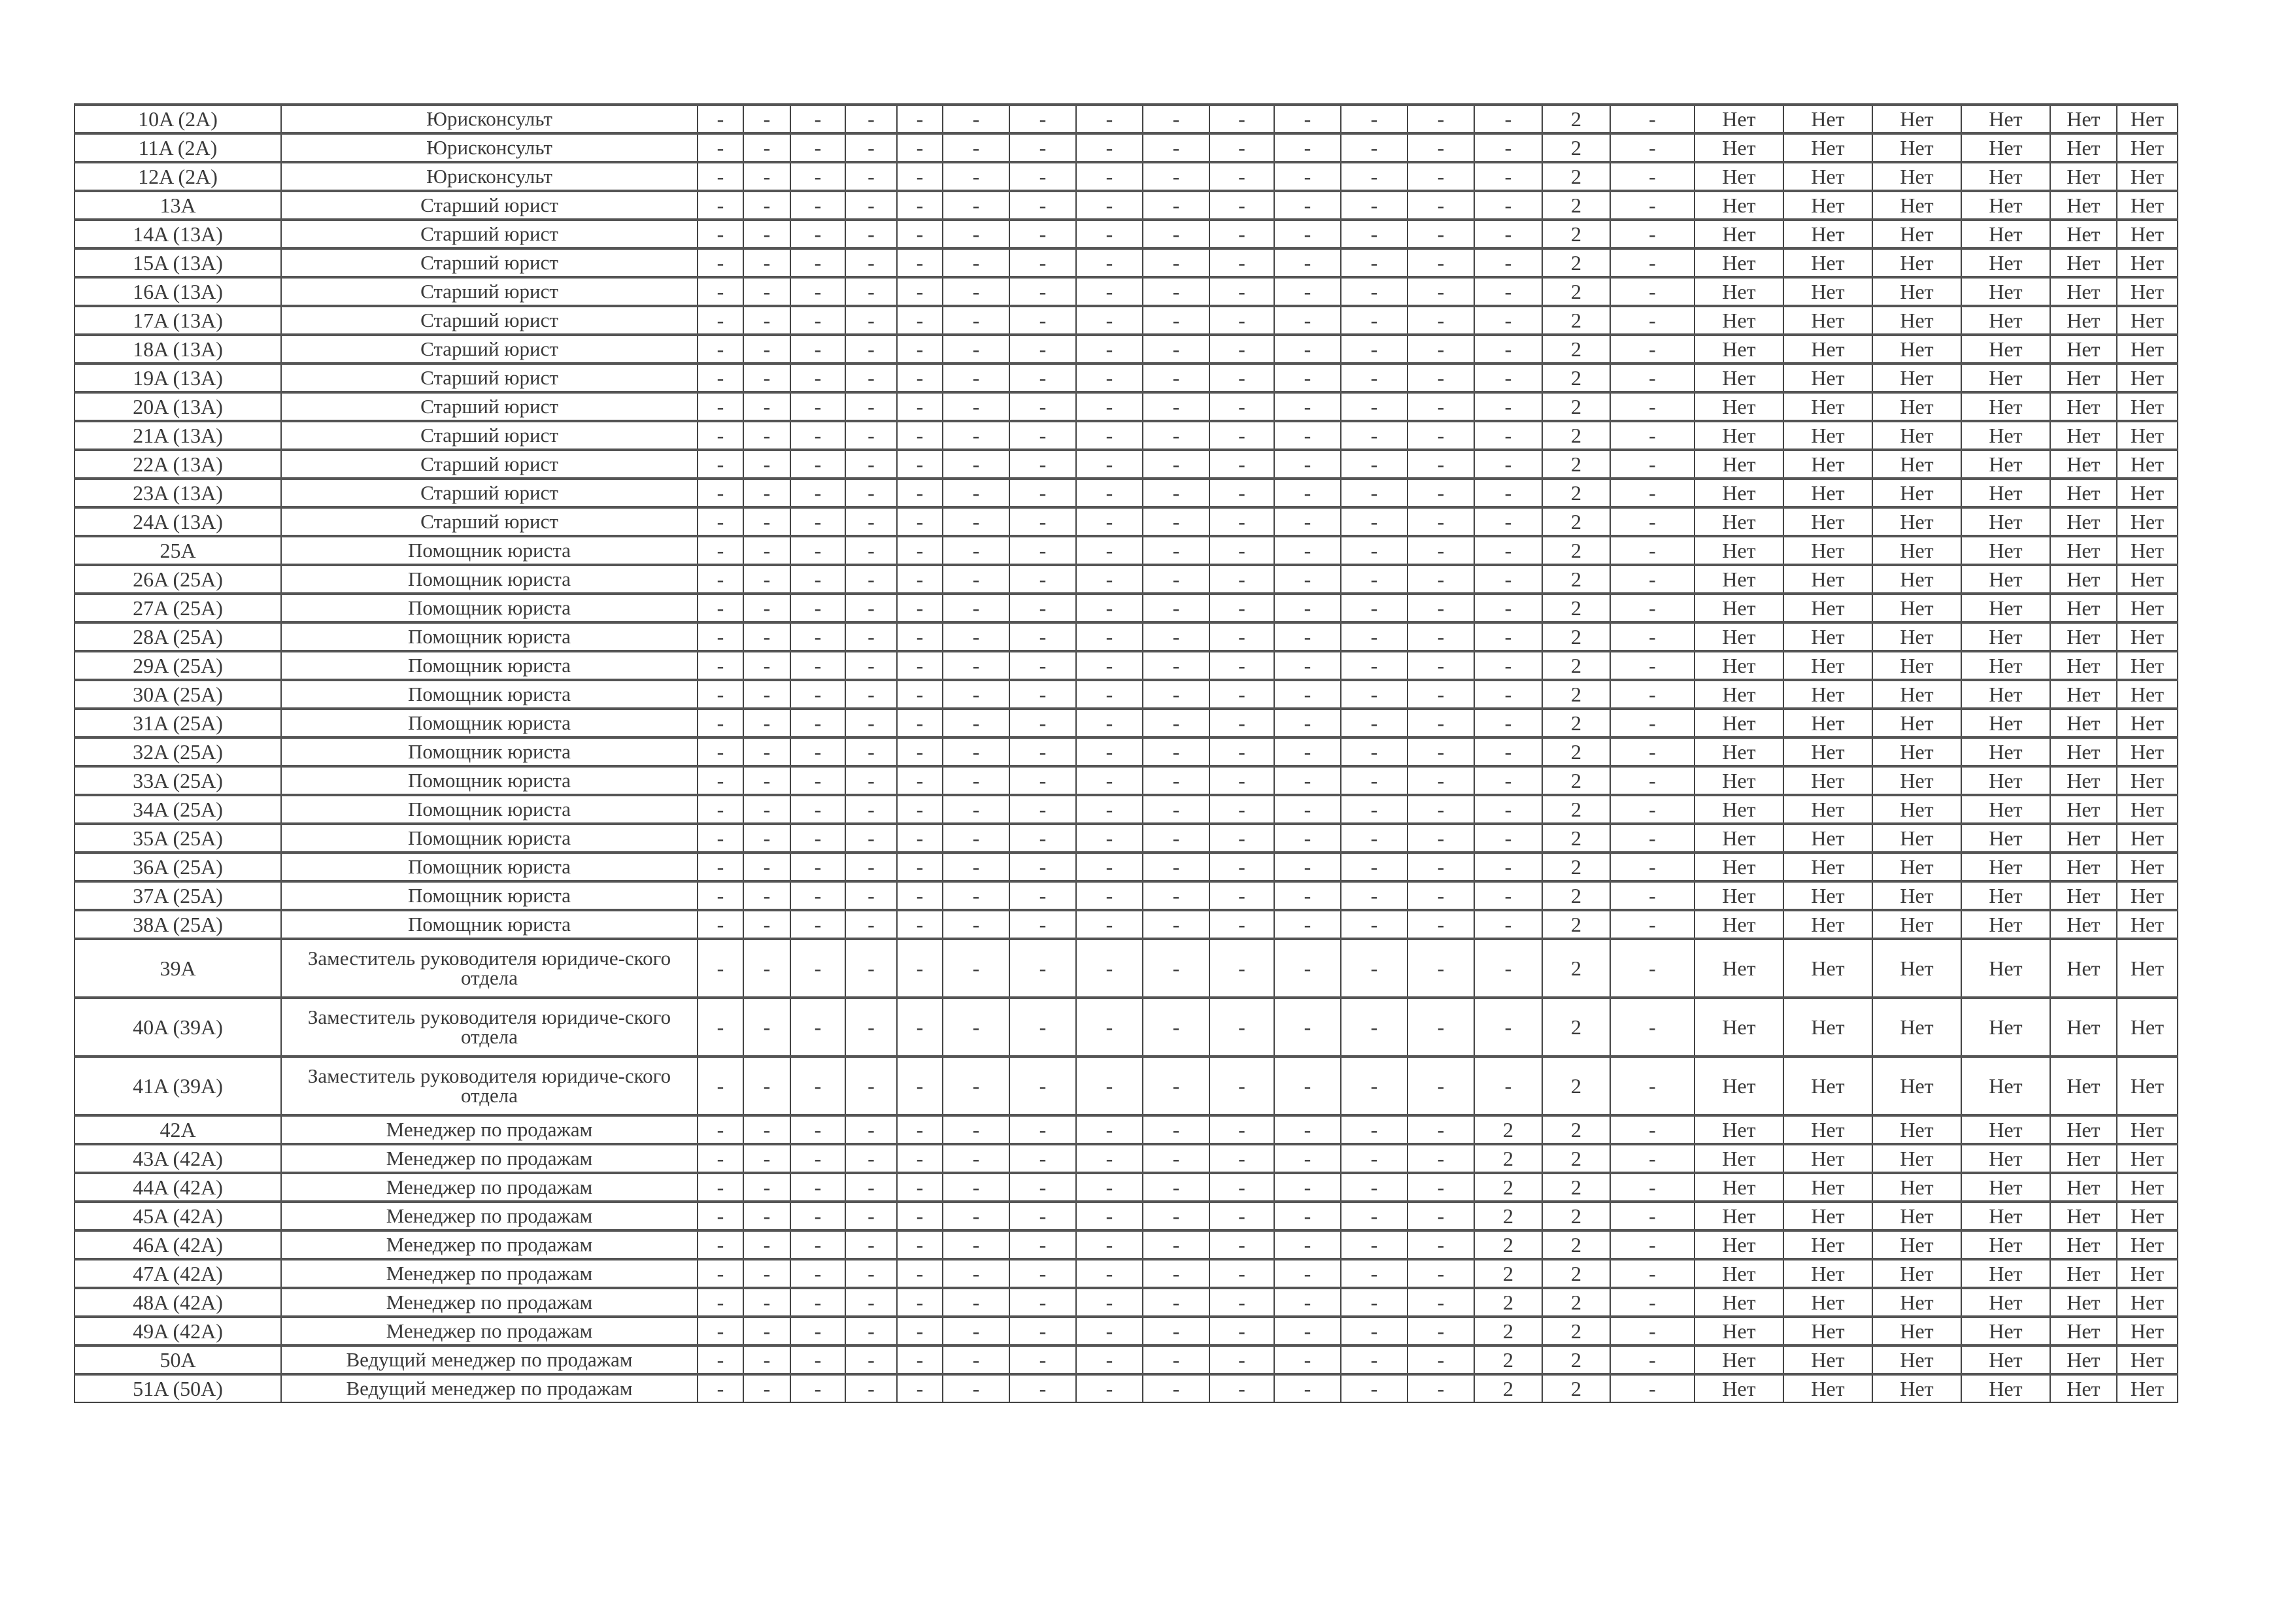 The image size is (2294, 1624). I want to click on workplace-id-cell: 41A (39A), so click(178, 1085).